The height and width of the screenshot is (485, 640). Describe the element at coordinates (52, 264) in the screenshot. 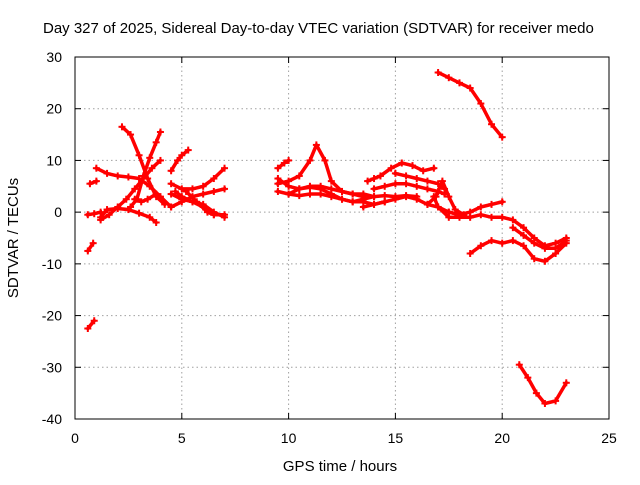

I see `y-tick-label: -10` at that location.